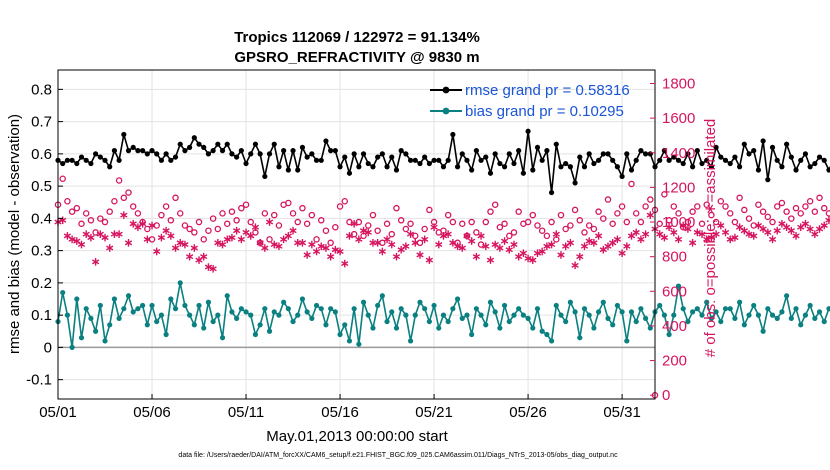 The image size is (830, 470). Describe the element at coordinates (356, 57) in the screenshot. I see `chart-subtitle: GPSRO_REFRACTIVITY @ 9830 m` at that location.